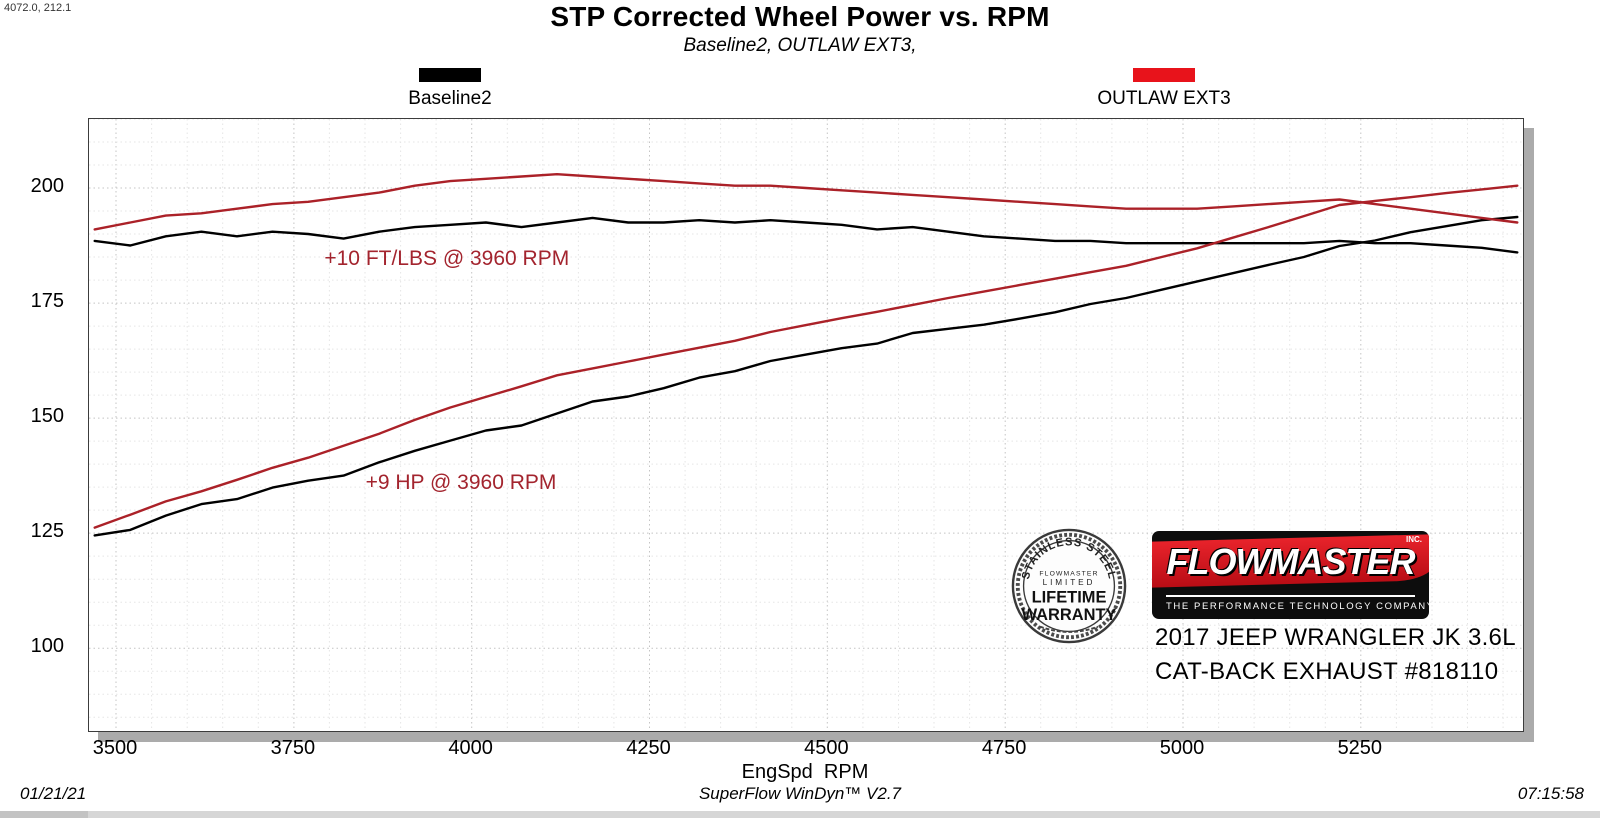 The image size is (1600, 818). I want to click on flowmaster-inc-text: INC., so click(1414, 539).